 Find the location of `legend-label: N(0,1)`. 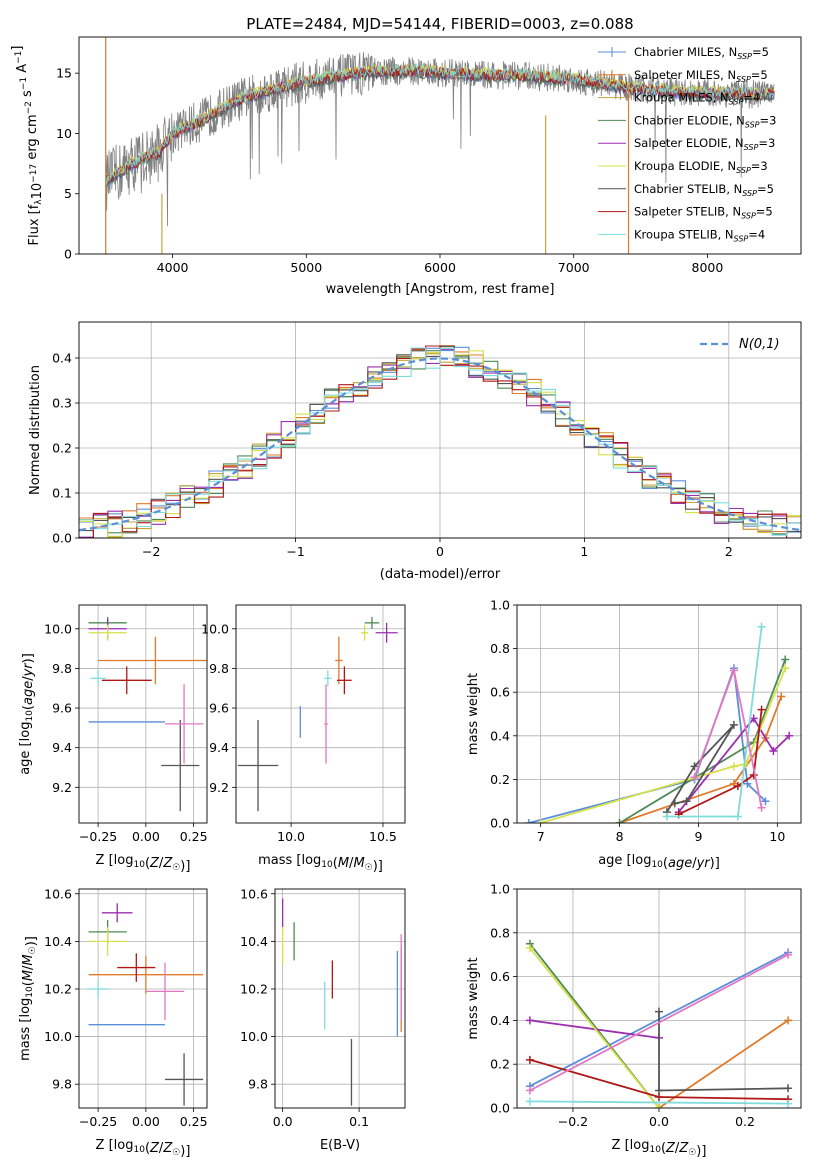

legend-label: N(0,1) is located at coordinates (759, 344).